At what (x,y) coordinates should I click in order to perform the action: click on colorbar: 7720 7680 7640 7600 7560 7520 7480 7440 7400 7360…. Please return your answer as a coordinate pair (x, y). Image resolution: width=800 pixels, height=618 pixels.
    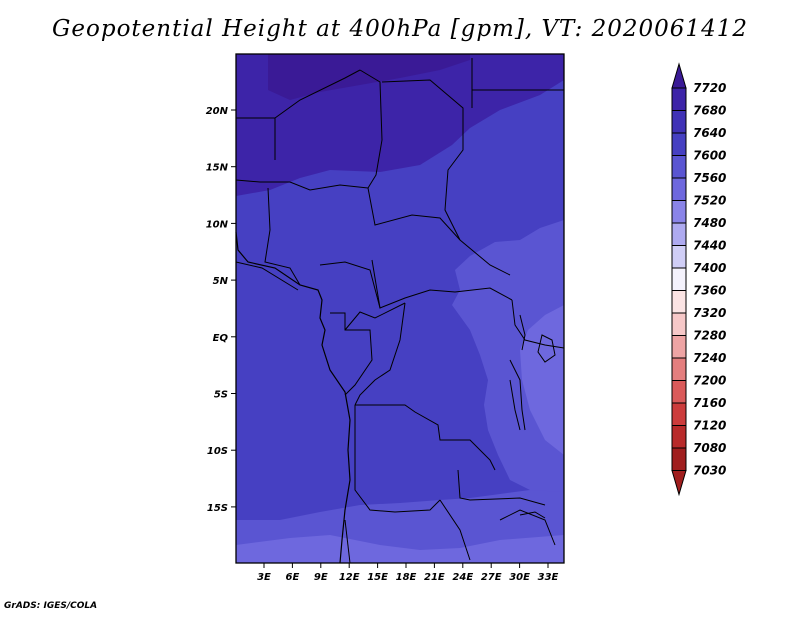
    Looking at the image, I should click on (698, 279).